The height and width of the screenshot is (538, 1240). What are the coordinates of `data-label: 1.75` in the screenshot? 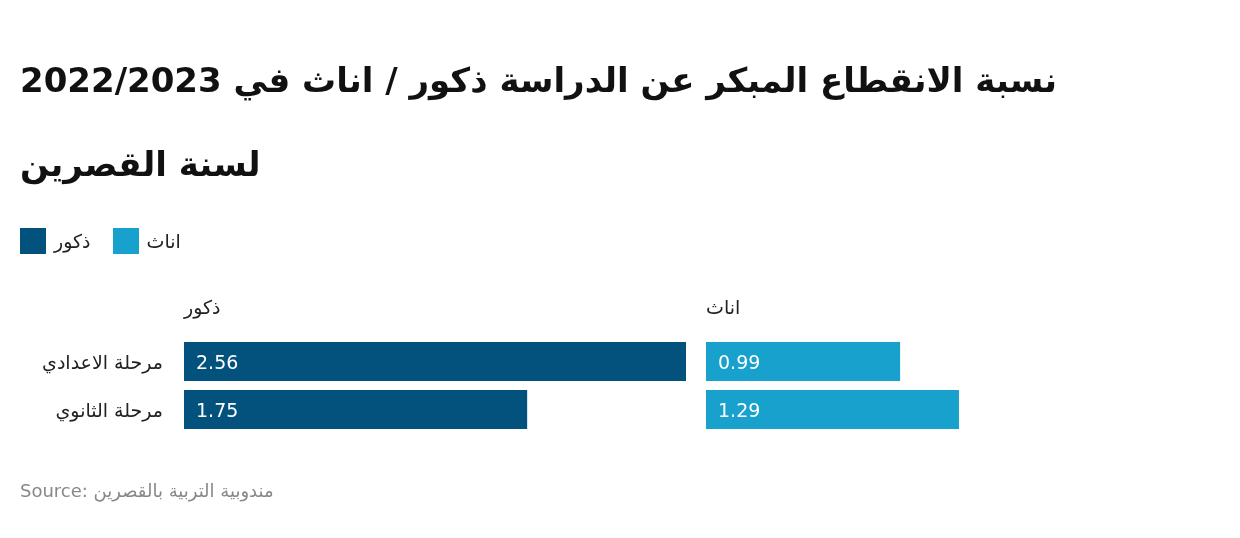 It's located at (217, 409).